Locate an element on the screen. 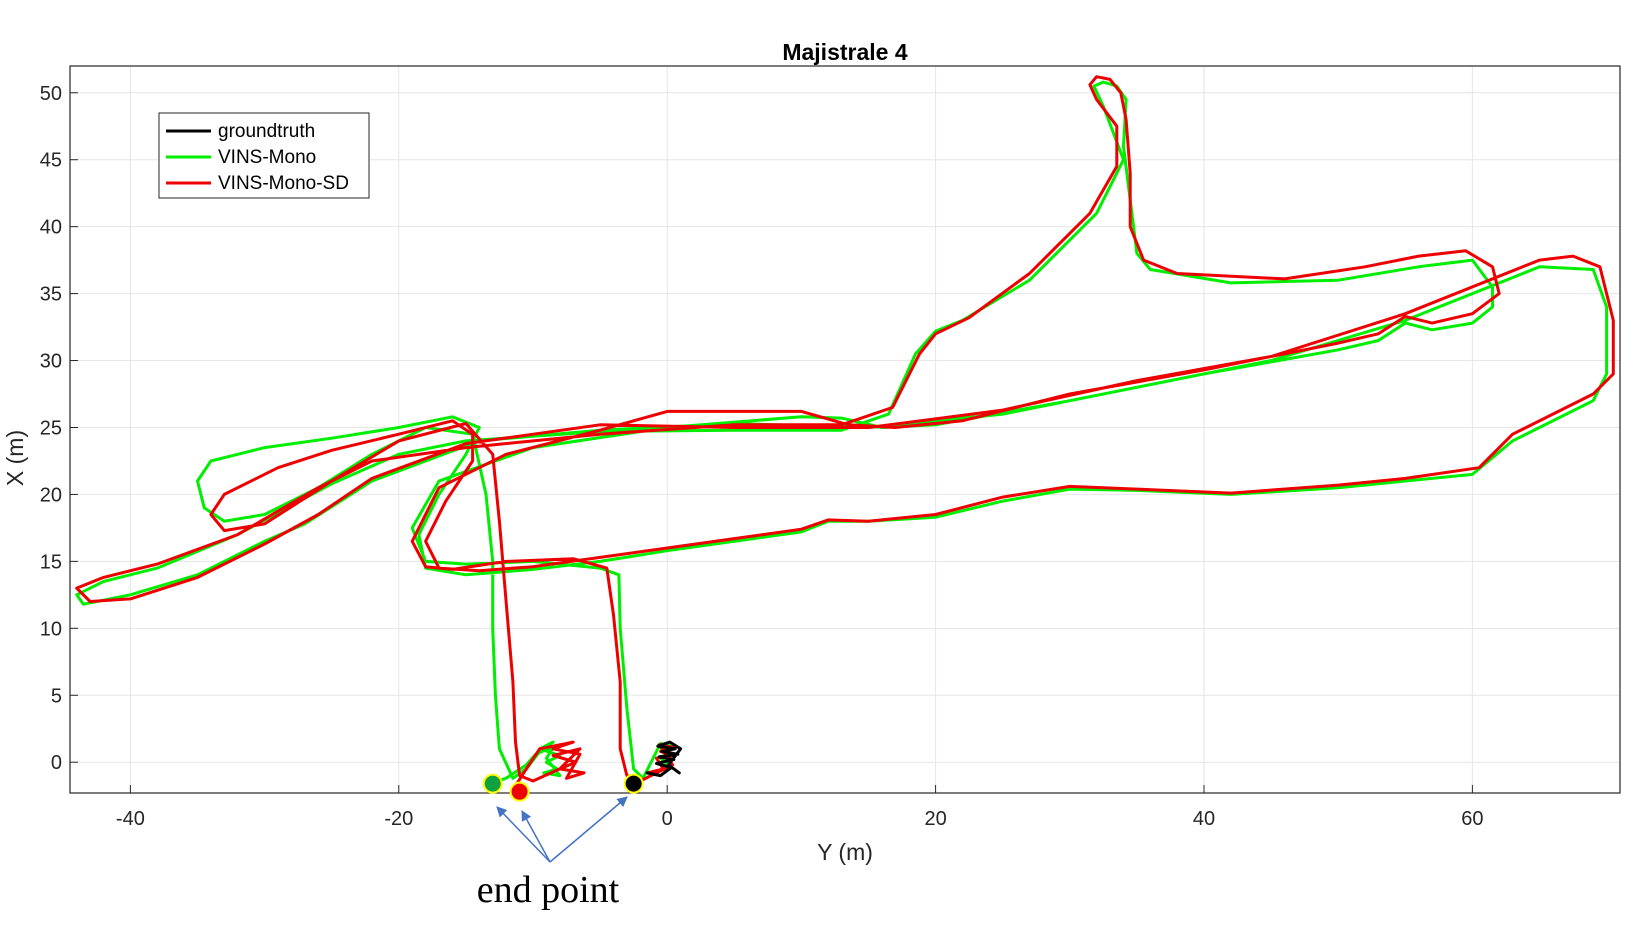  end-point-marker-vins-mono is located at coordinates (492, 783).